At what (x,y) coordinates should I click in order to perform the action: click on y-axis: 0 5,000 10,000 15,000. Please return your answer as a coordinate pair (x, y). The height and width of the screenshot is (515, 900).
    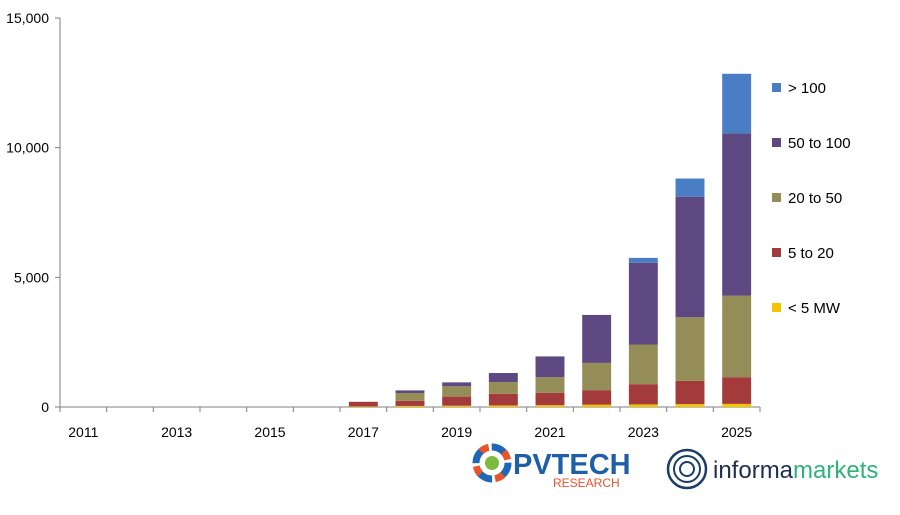
    Looking at the image, I should click on (33, 212).